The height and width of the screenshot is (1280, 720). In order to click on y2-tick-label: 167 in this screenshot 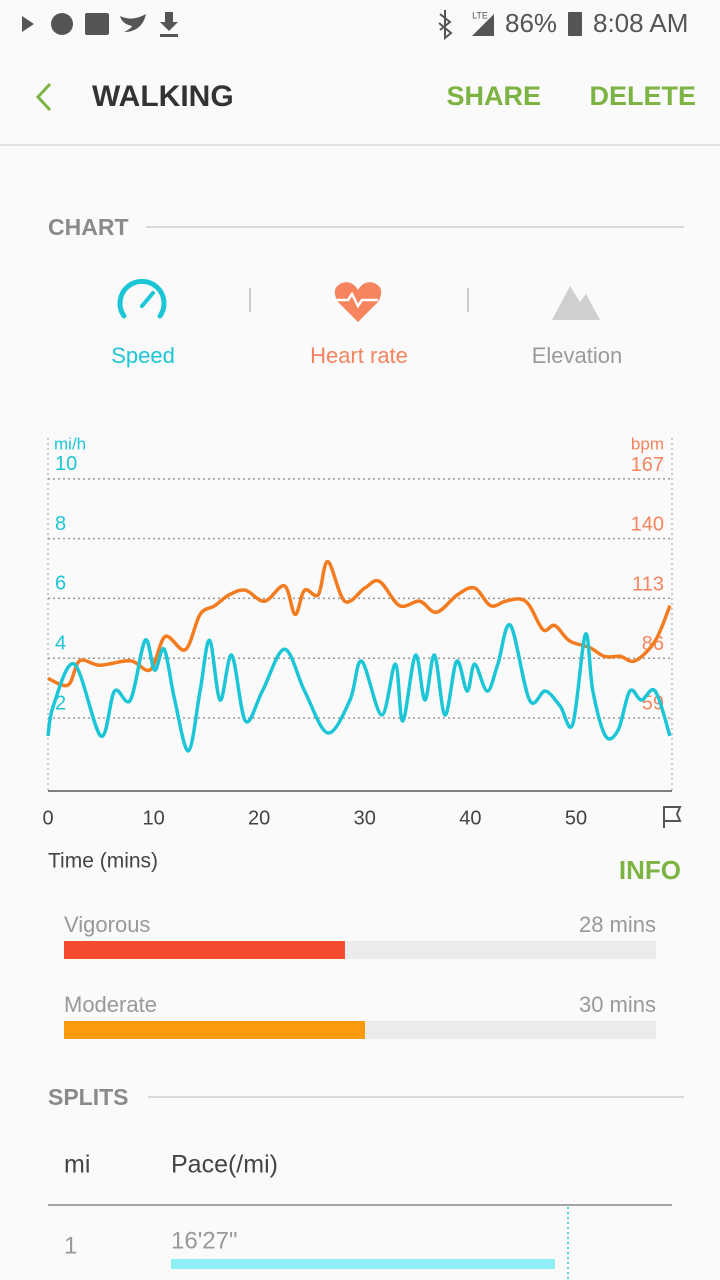, I will do `click(647, 465)`.